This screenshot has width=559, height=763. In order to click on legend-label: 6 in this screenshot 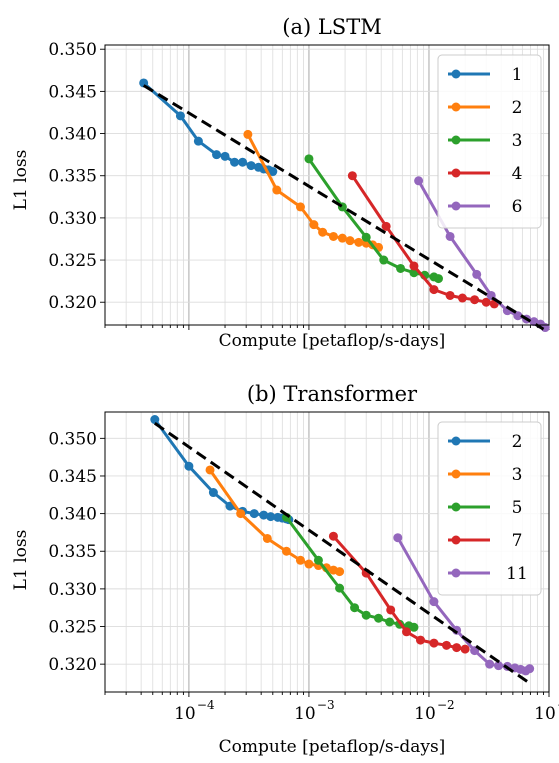, I will do `click(517, 207)`.